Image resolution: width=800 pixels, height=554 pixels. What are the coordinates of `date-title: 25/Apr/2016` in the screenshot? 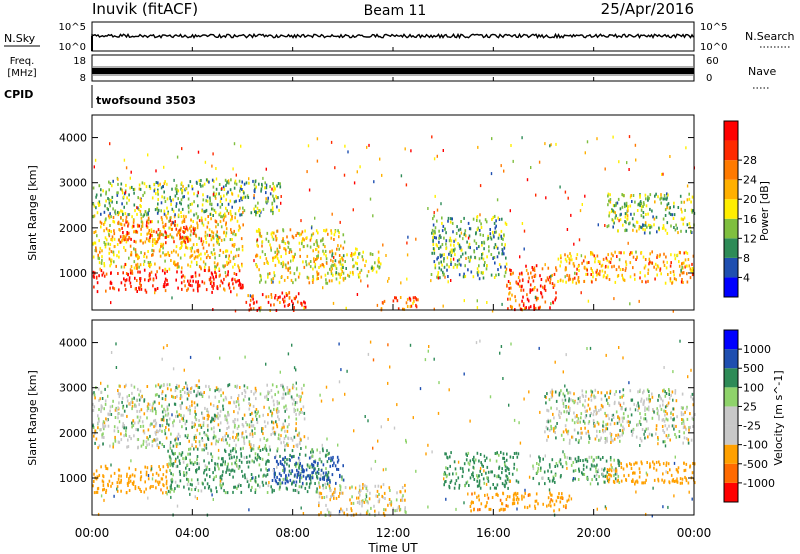 It's located at (647, 9).